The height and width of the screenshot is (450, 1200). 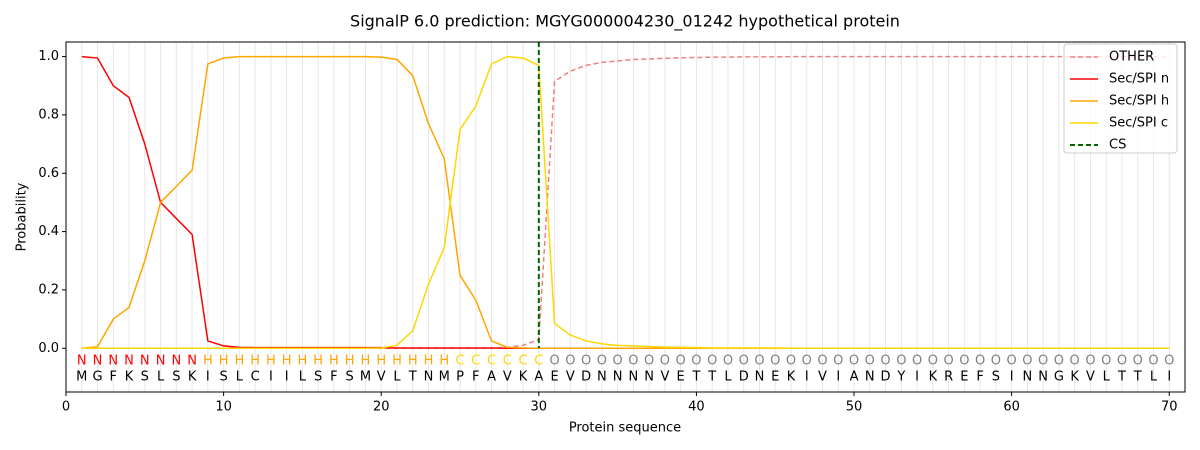 What do you see at coordinates (22, 216) in the screenshot?
I see `y-axis-label: Probability` at bounding box center [22, 216].